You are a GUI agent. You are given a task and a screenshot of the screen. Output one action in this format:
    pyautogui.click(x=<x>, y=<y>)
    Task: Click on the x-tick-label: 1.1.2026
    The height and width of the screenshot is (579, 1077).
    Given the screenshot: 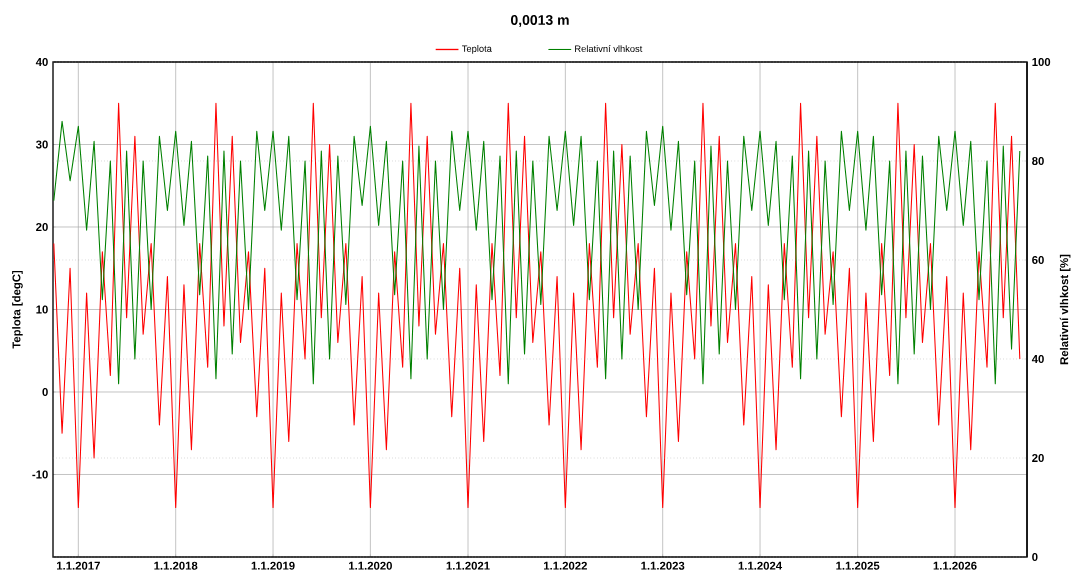 What is the action you would take?
    pyautogui.click(x=955, y=565)
    